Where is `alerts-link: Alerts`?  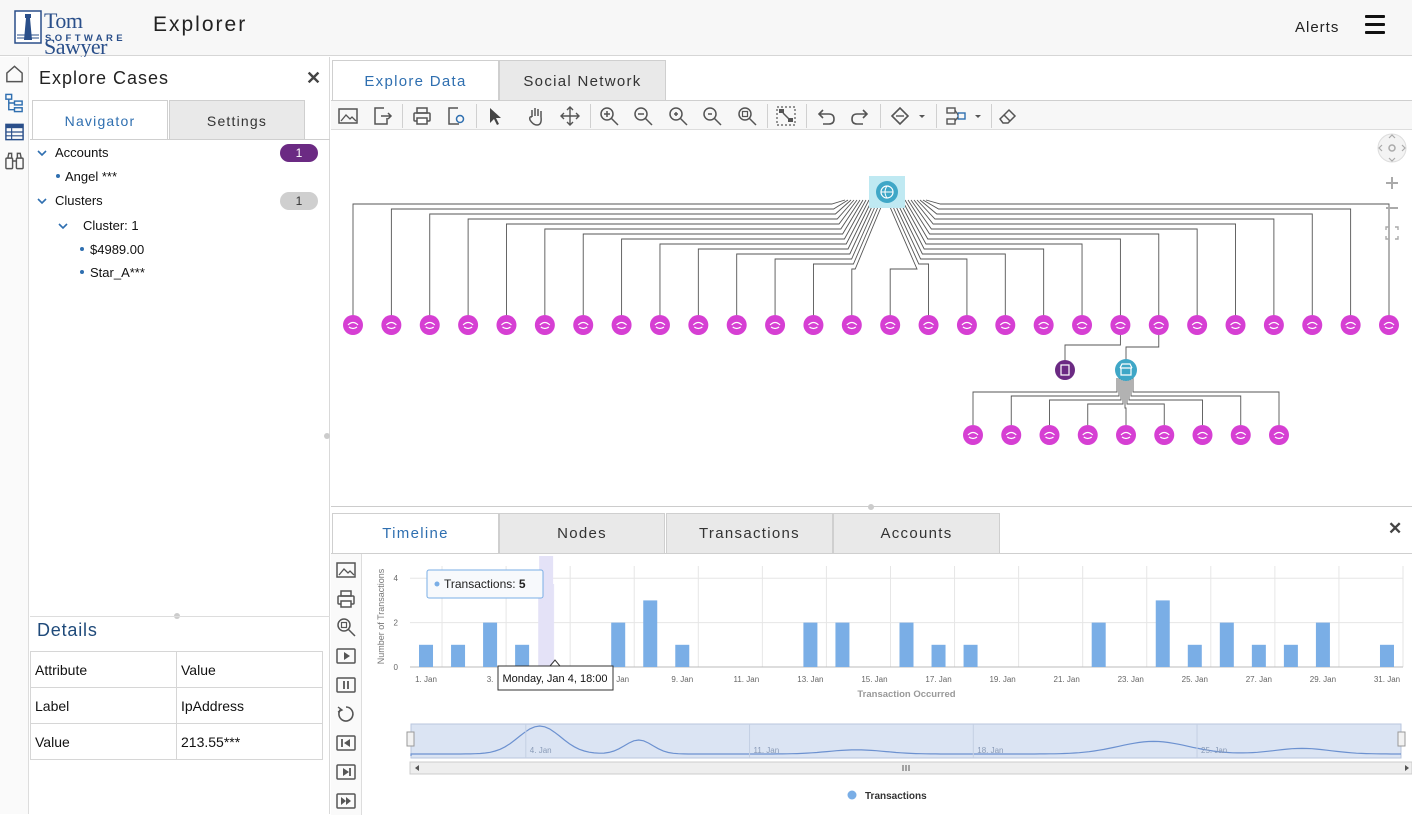
alerts-link: Alerts is located at coordinates (1317, 27).